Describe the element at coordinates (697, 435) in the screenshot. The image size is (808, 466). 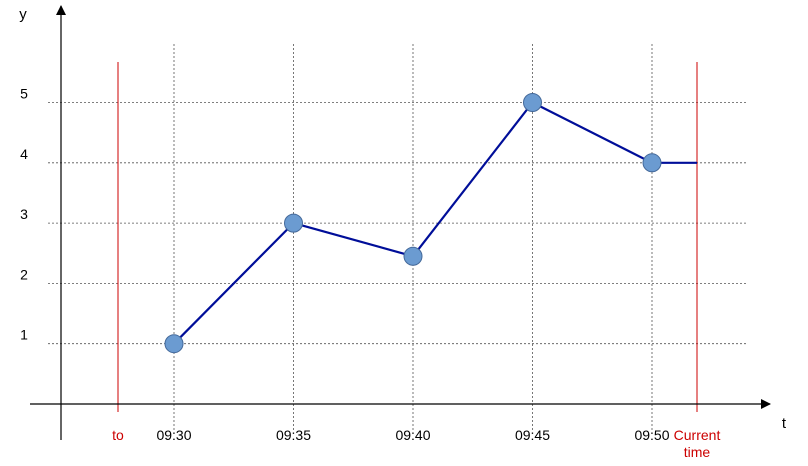
I see `reference-label-current-time: Current` at that location.